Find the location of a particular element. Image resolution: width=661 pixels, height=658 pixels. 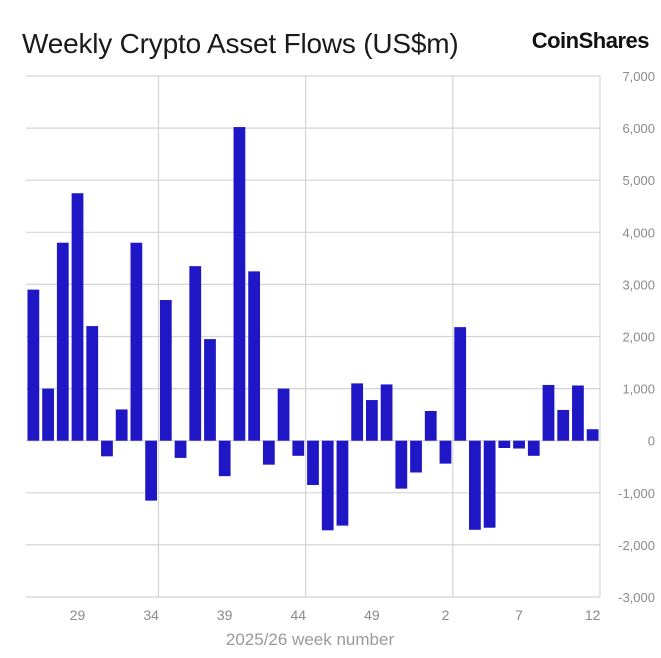

y-tick-label: -1,000 is located at coordinates (636, 493).